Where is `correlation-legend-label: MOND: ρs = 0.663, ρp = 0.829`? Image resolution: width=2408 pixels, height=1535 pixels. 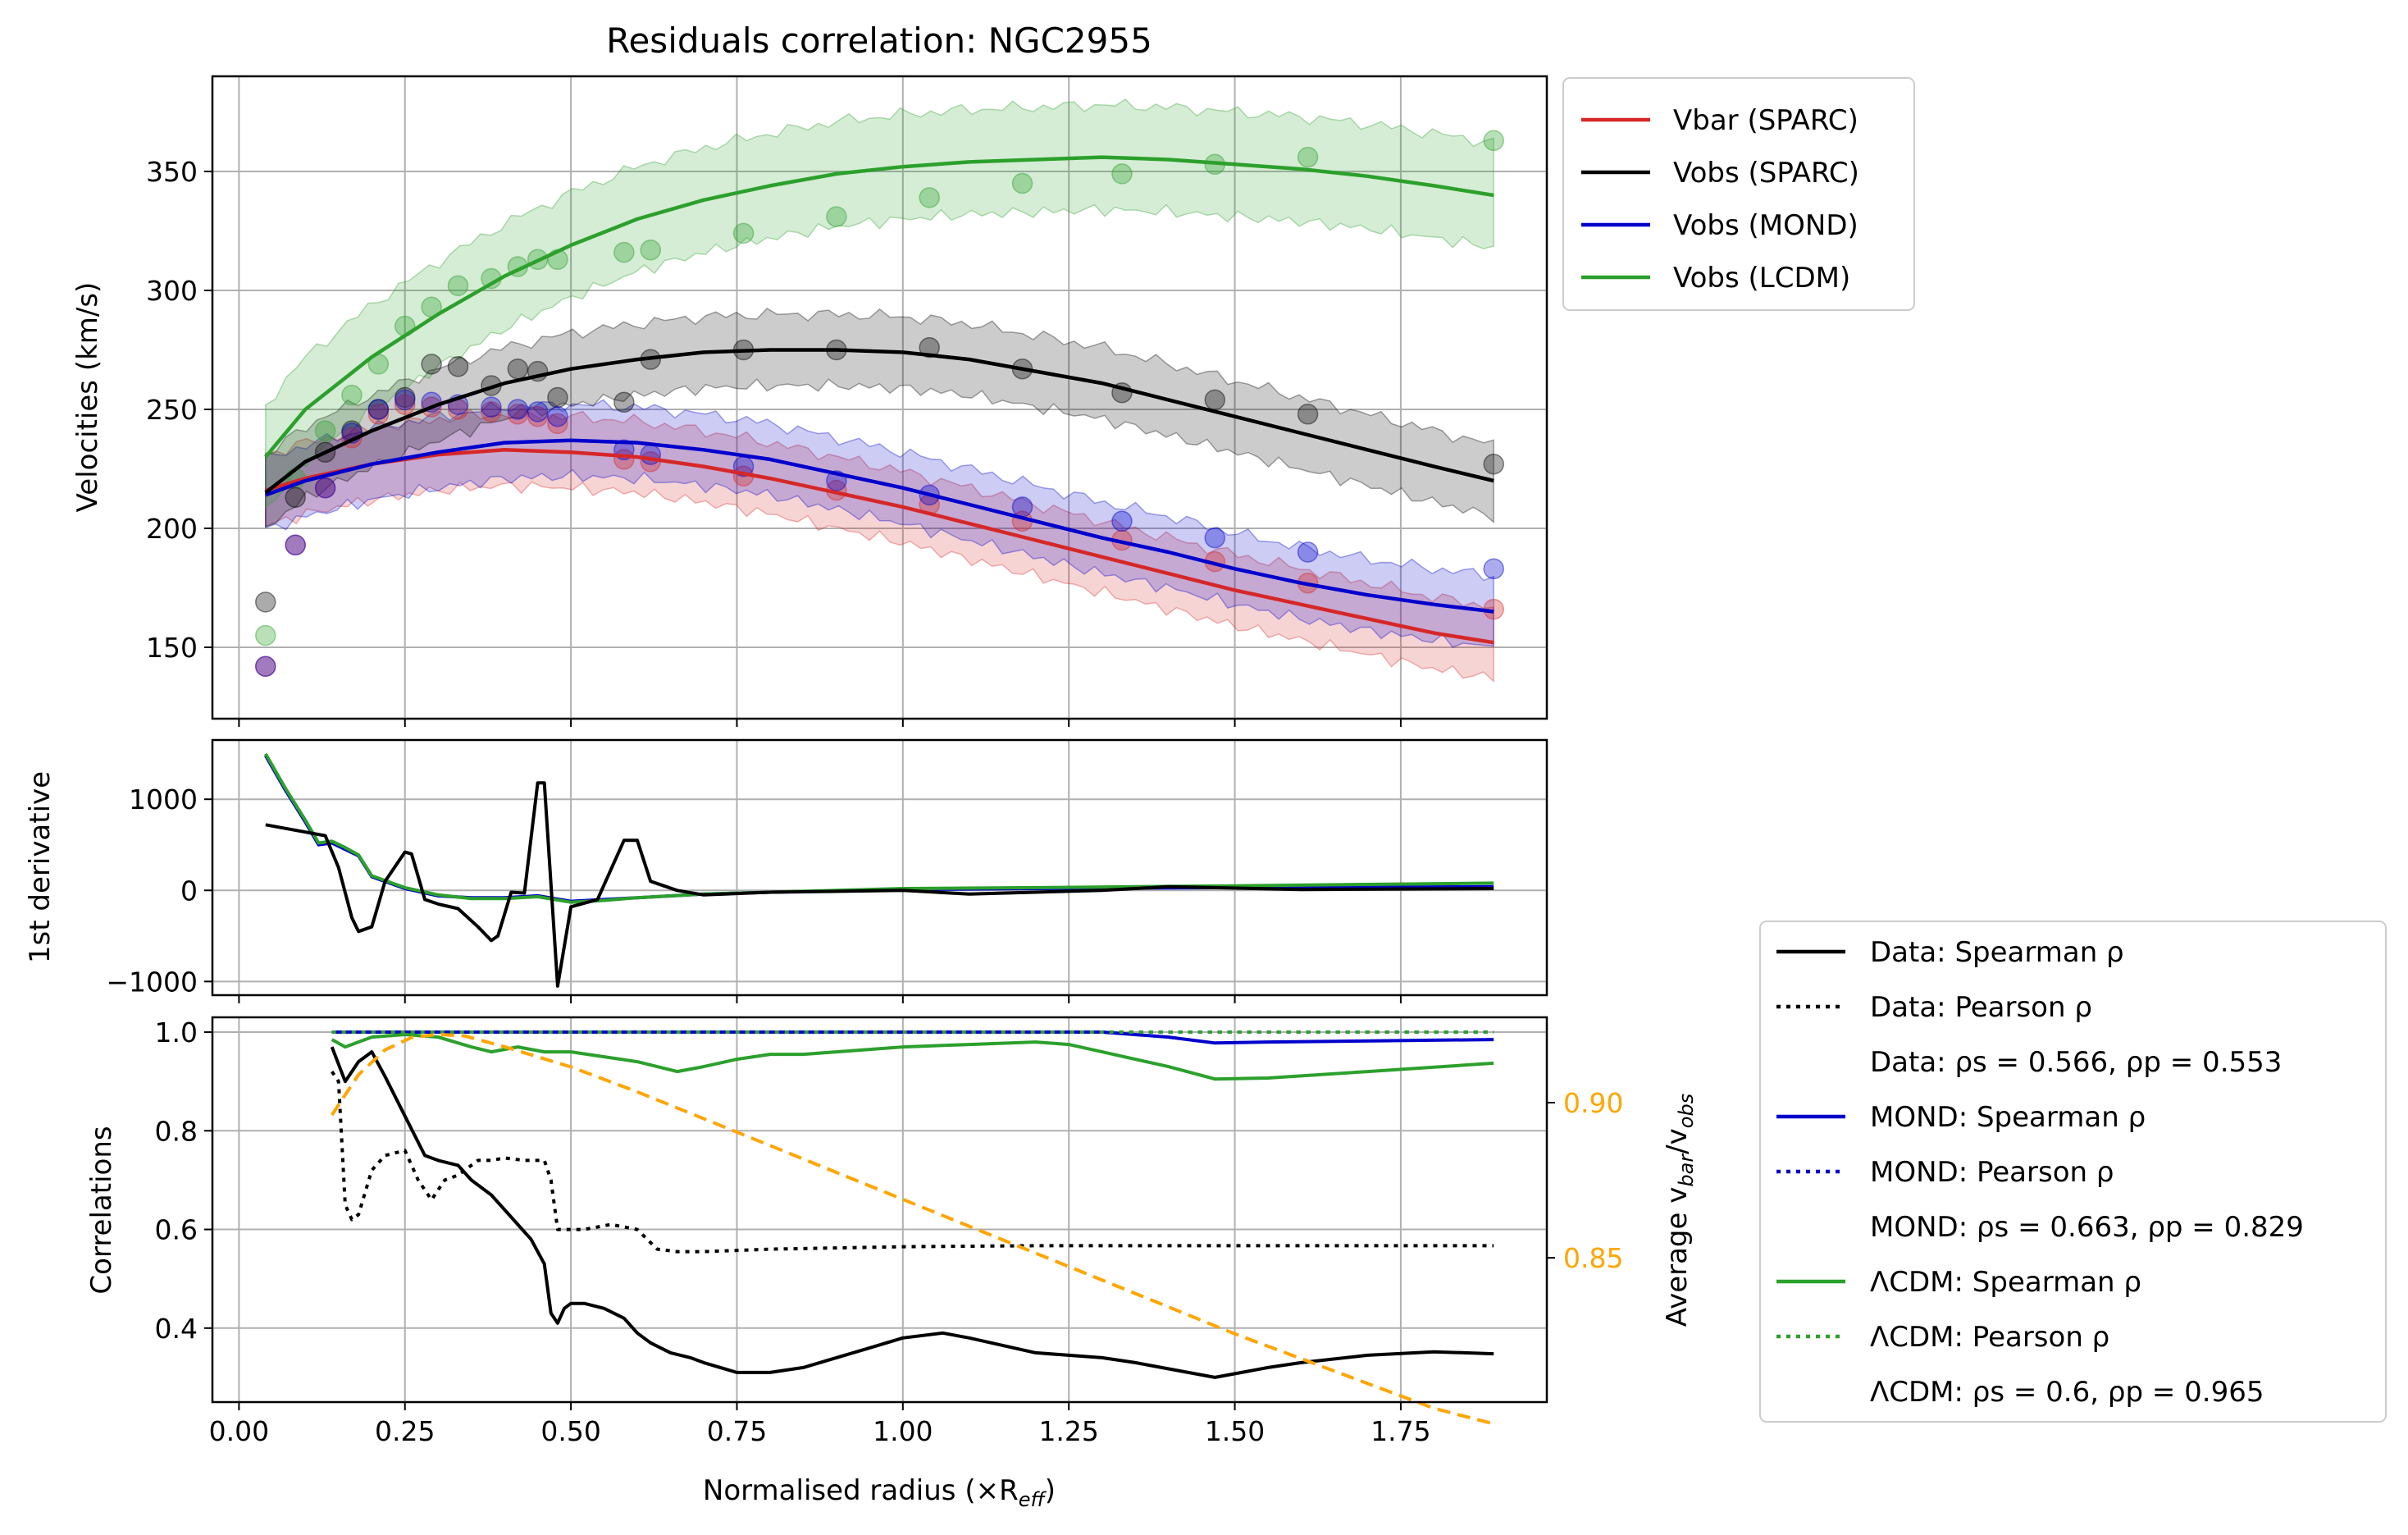
correlation-legend-label: MOND: ρs = 0.663, ρp = 0.829 is located at coordinates (2087, 1227).